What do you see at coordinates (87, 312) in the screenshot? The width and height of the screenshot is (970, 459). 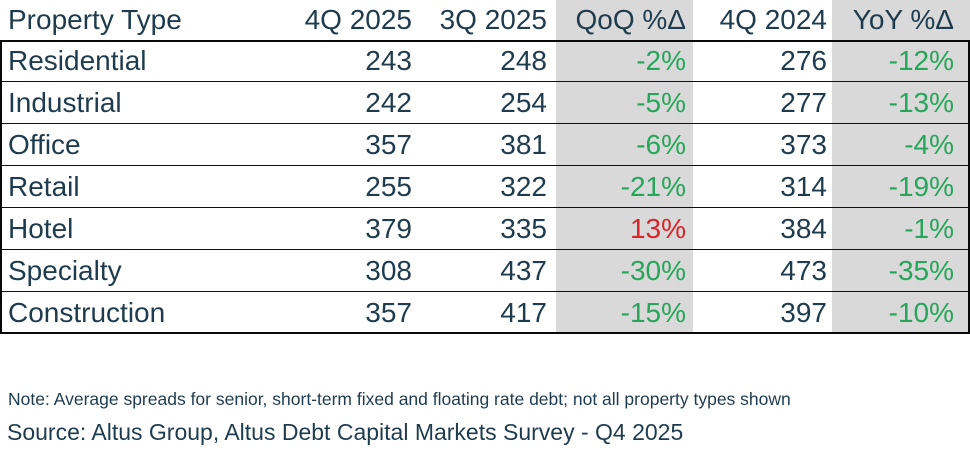 I see `property-type-label: Construction` at bounding box center [87, 312].